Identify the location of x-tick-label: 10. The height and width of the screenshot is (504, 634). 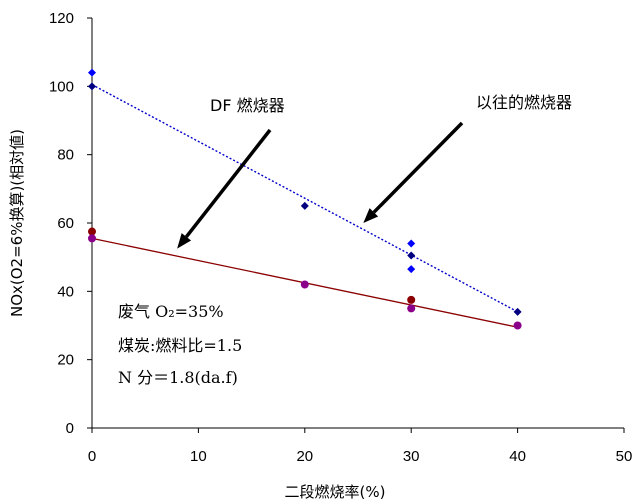
(198, 456).